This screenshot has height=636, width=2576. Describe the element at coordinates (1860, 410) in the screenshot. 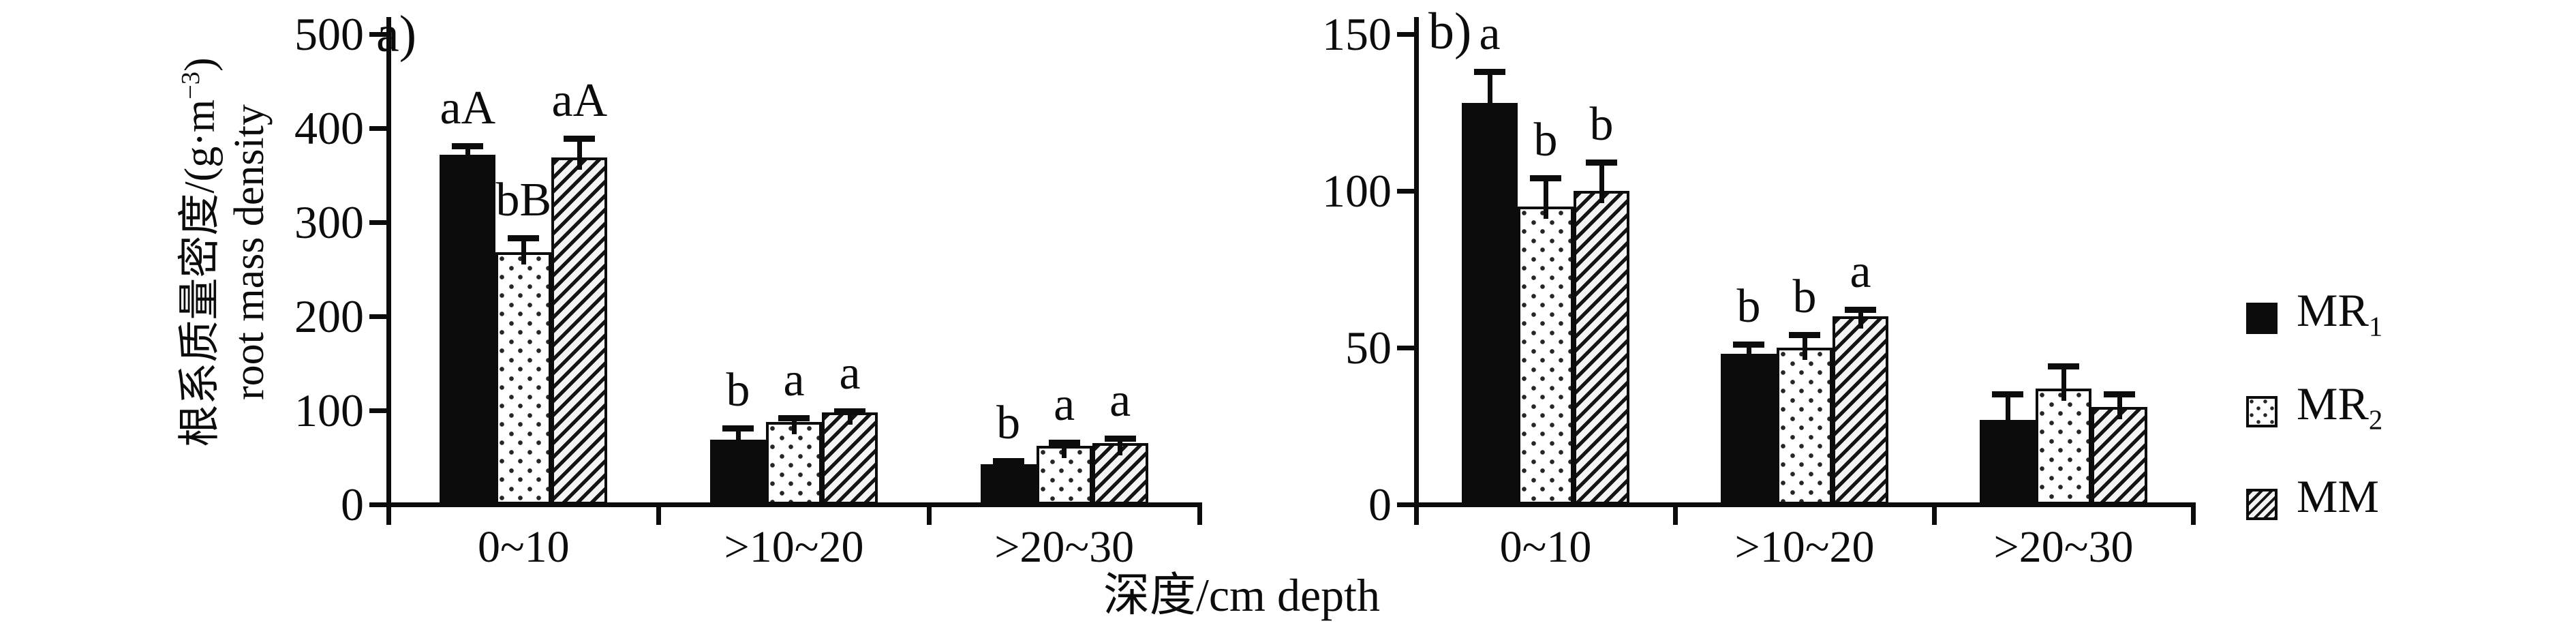

I see `bar-MM->10~20` at that location.